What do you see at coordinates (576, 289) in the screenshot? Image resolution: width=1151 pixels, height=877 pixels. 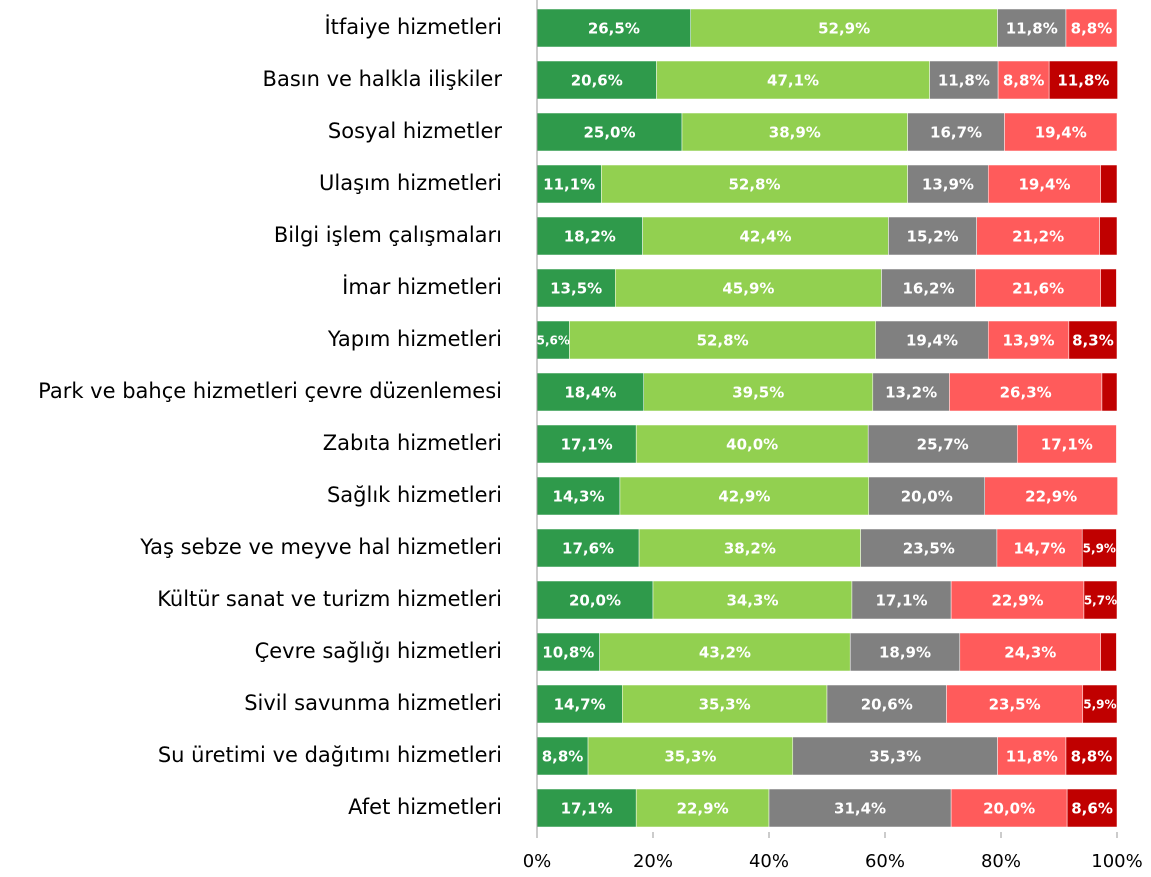 I see `value-label: 13,5%` at bounding box center [576, 289].